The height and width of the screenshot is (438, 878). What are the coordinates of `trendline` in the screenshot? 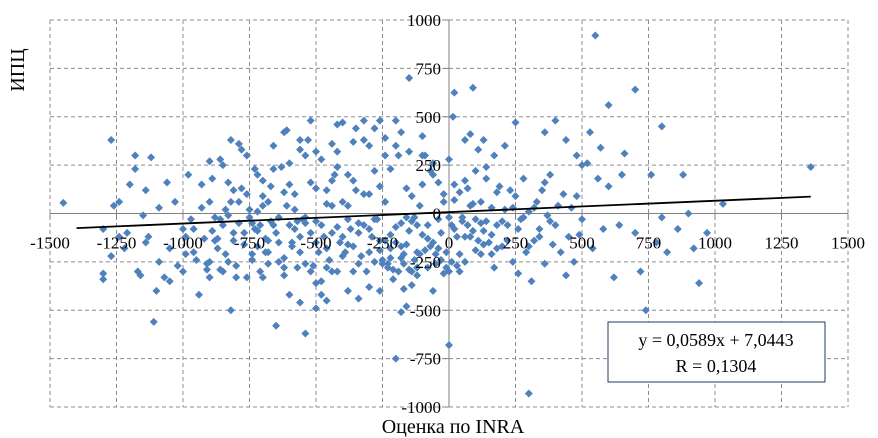 It's located at (443, 212).